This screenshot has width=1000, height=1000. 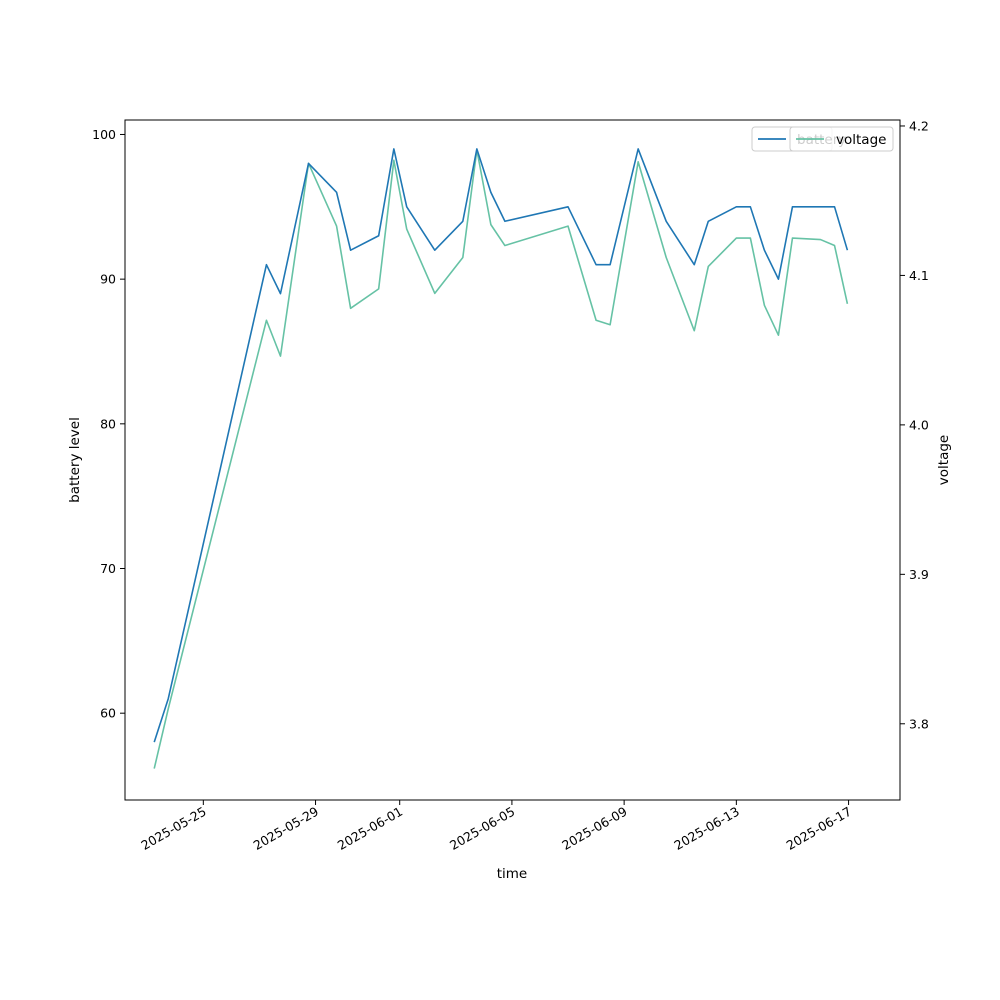 I want to click on y-tick-label: 100, so click(x=104, y=134).